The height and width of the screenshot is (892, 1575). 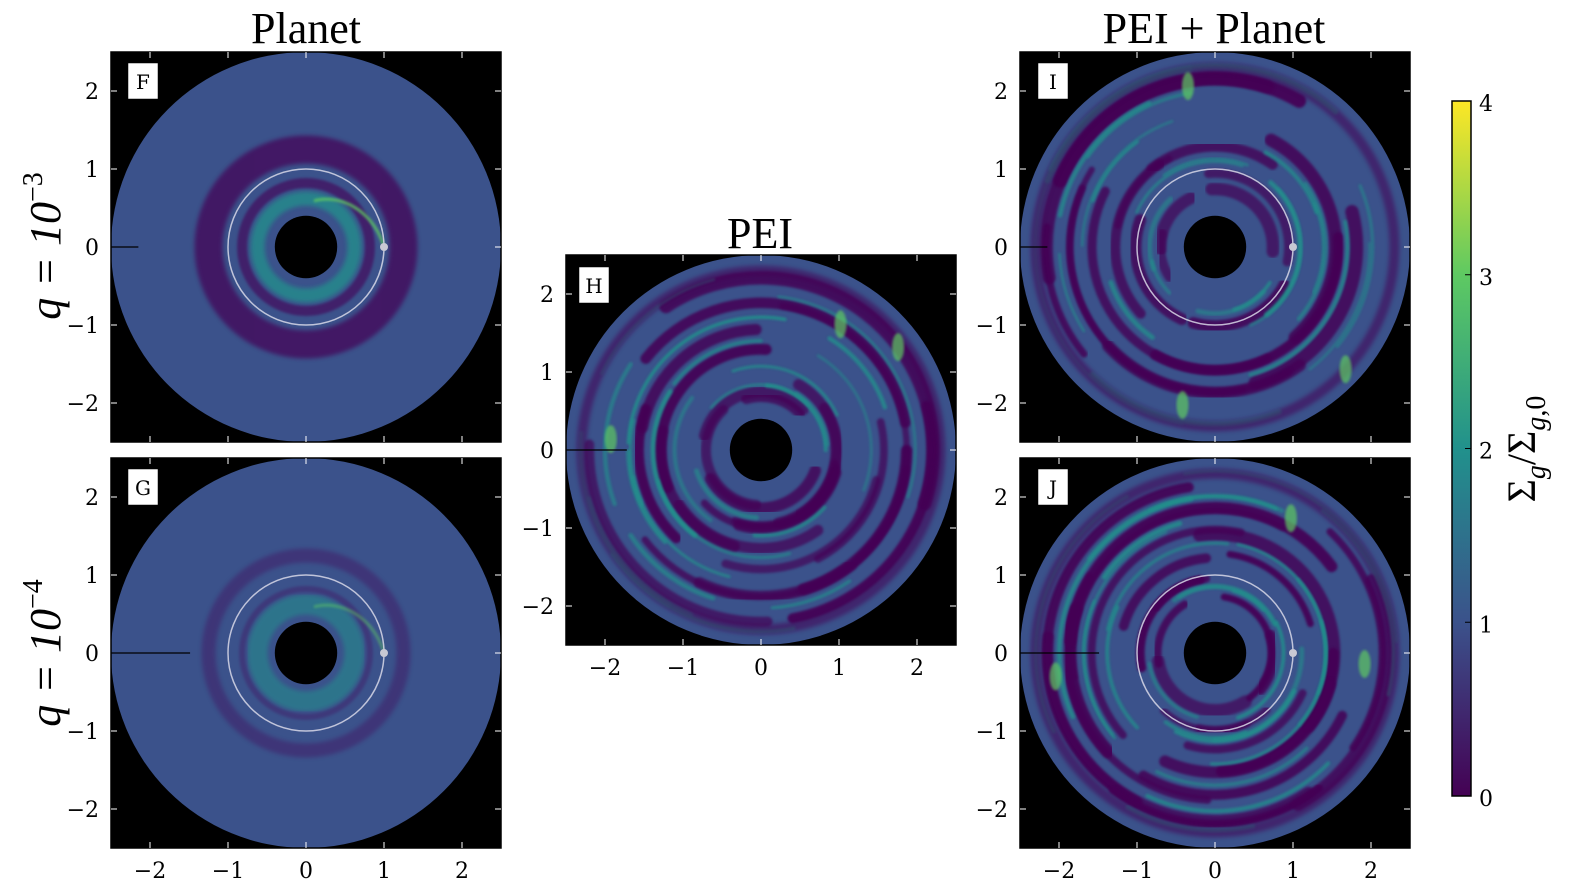 I want to click on svg-text: q = 10−4, so click(x=44, y=653).